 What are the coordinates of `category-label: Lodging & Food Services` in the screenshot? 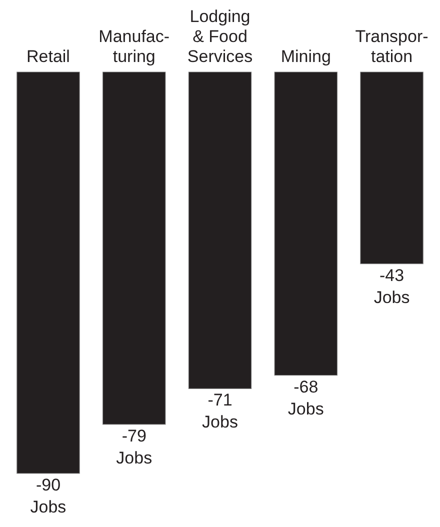 It's located at (220, 36).